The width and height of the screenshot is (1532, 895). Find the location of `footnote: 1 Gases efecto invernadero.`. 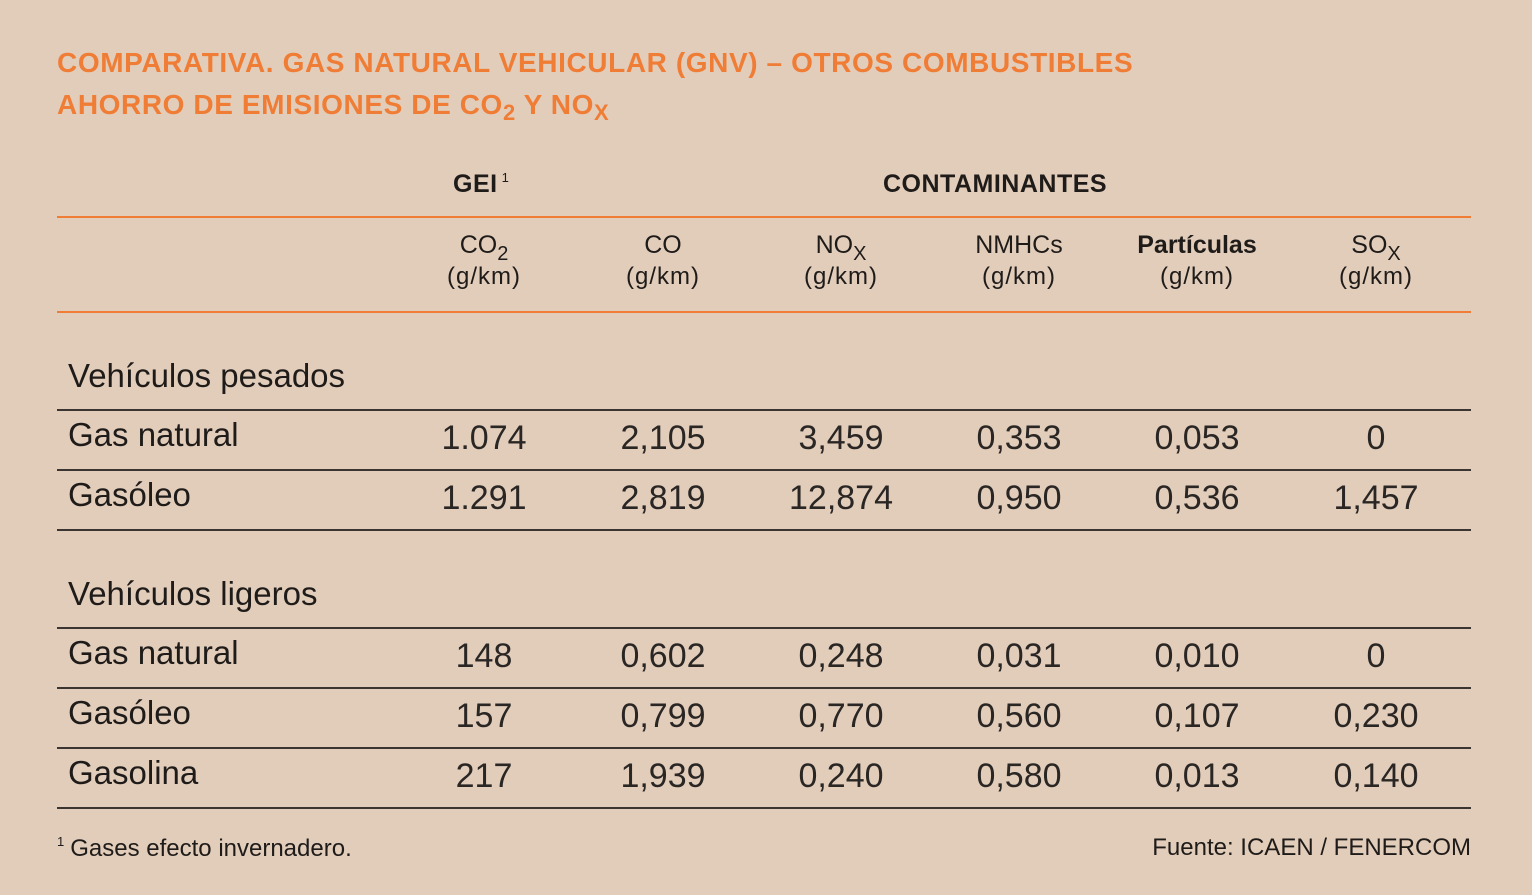

footnote: 1 Gases efecto invernadero. is located at coordinates (204, 848).